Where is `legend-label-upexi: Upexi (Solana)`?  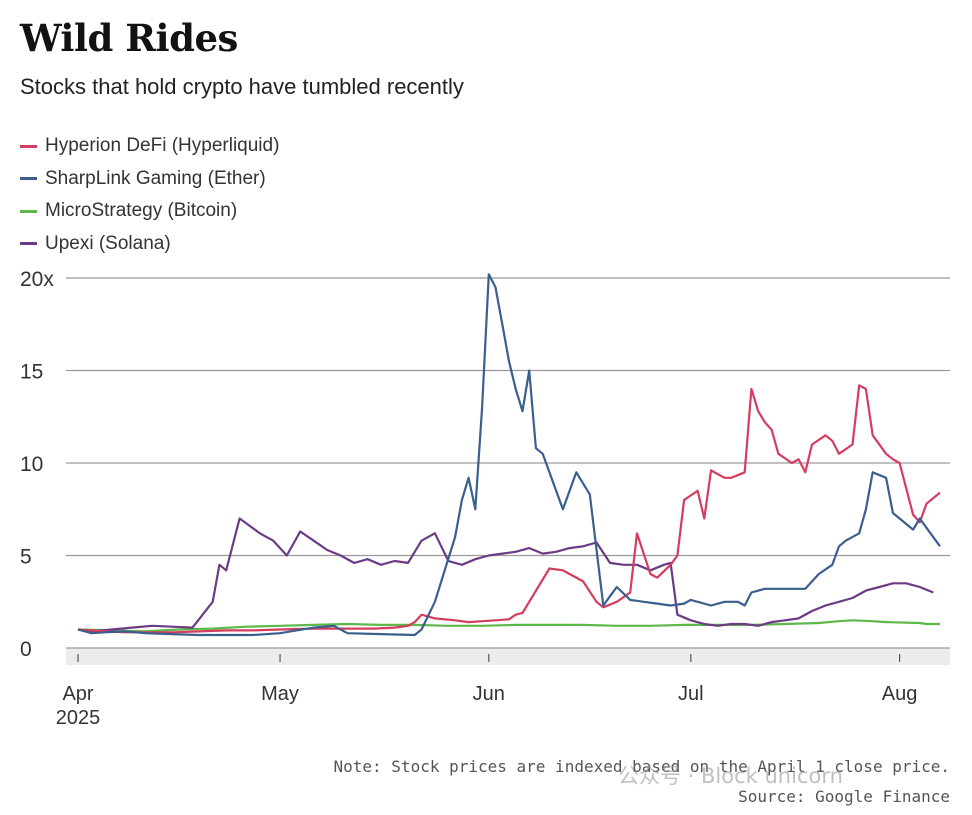
legend-label-upexi: Upexi (Solana) is located at coordinates (108, 243).